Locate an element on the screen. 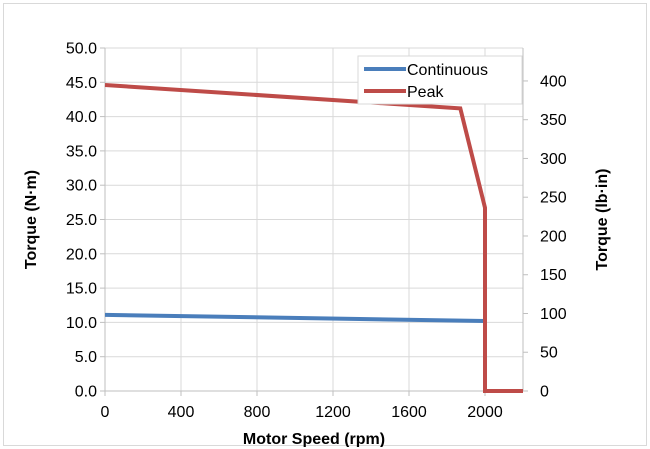  legend-label-continuous: Continuous is located at coordinates (447, 70).